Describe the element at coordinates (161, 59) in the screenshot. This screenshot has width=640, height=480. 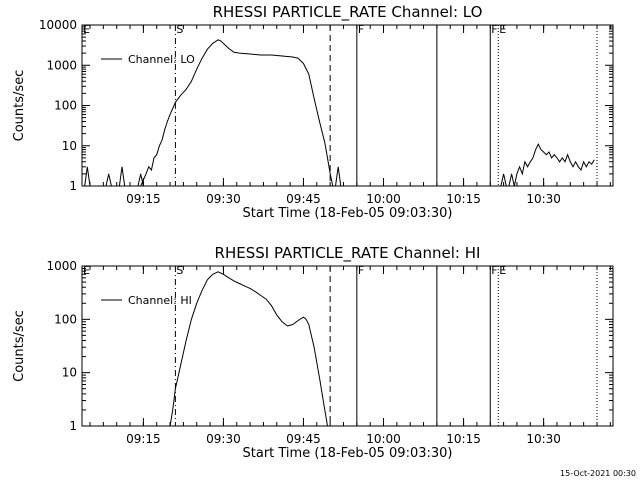
I see `legend-label: Channel: LO` at that location.